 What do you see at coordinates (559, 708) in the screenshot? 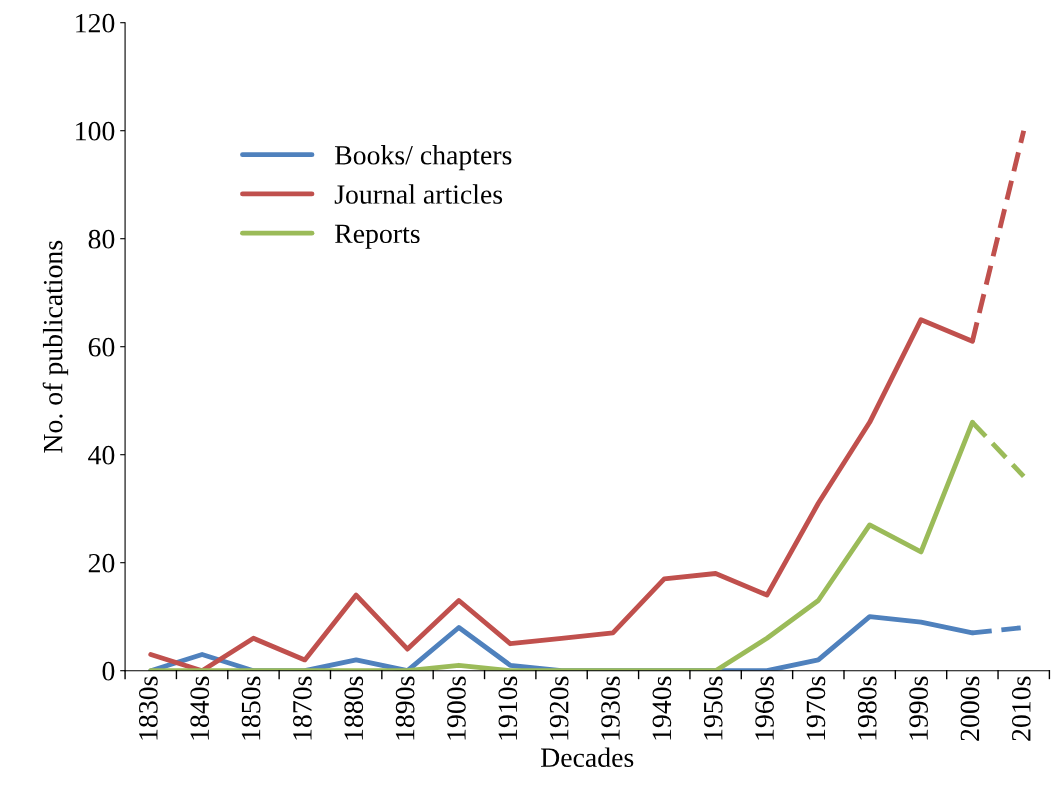
I see `x-tick-label: 1920s` at bounding box center [559, 708].